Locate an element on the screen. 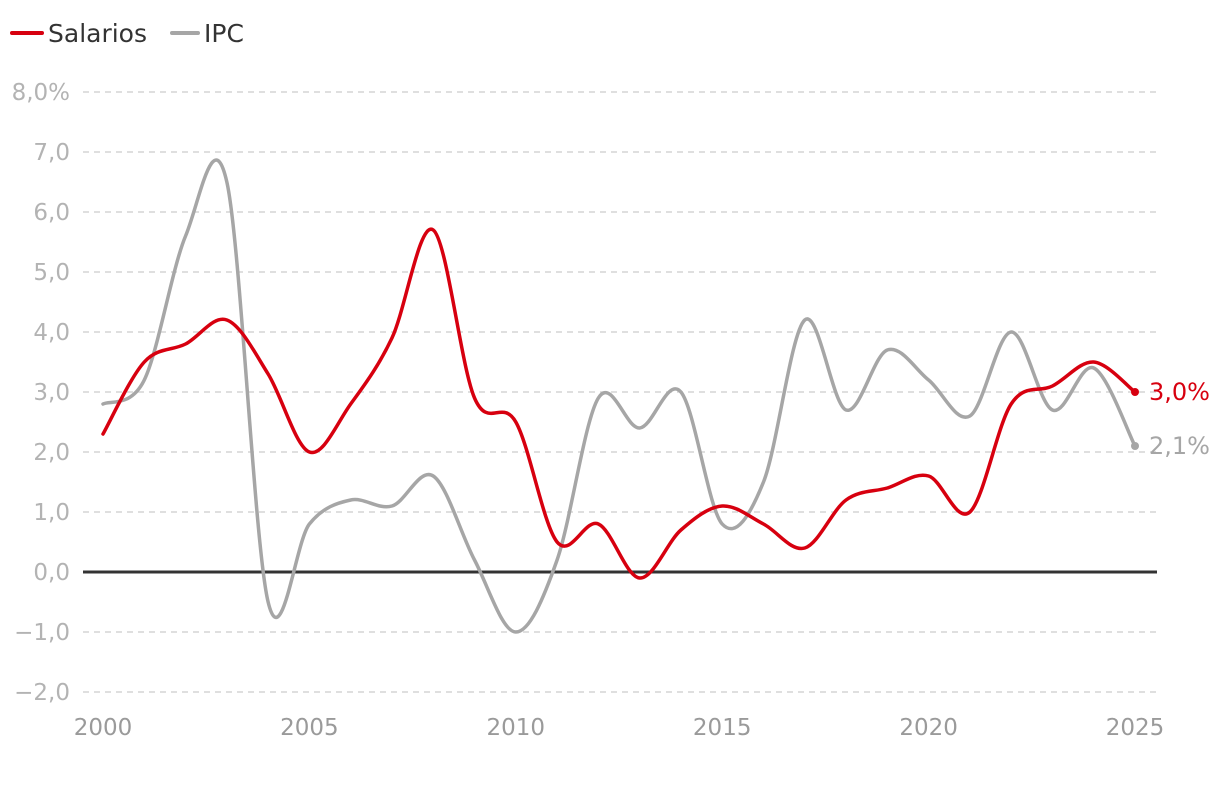 The image size is (1220, 800). y-tick-label: 8,0% is located at coordinates (41, 93).